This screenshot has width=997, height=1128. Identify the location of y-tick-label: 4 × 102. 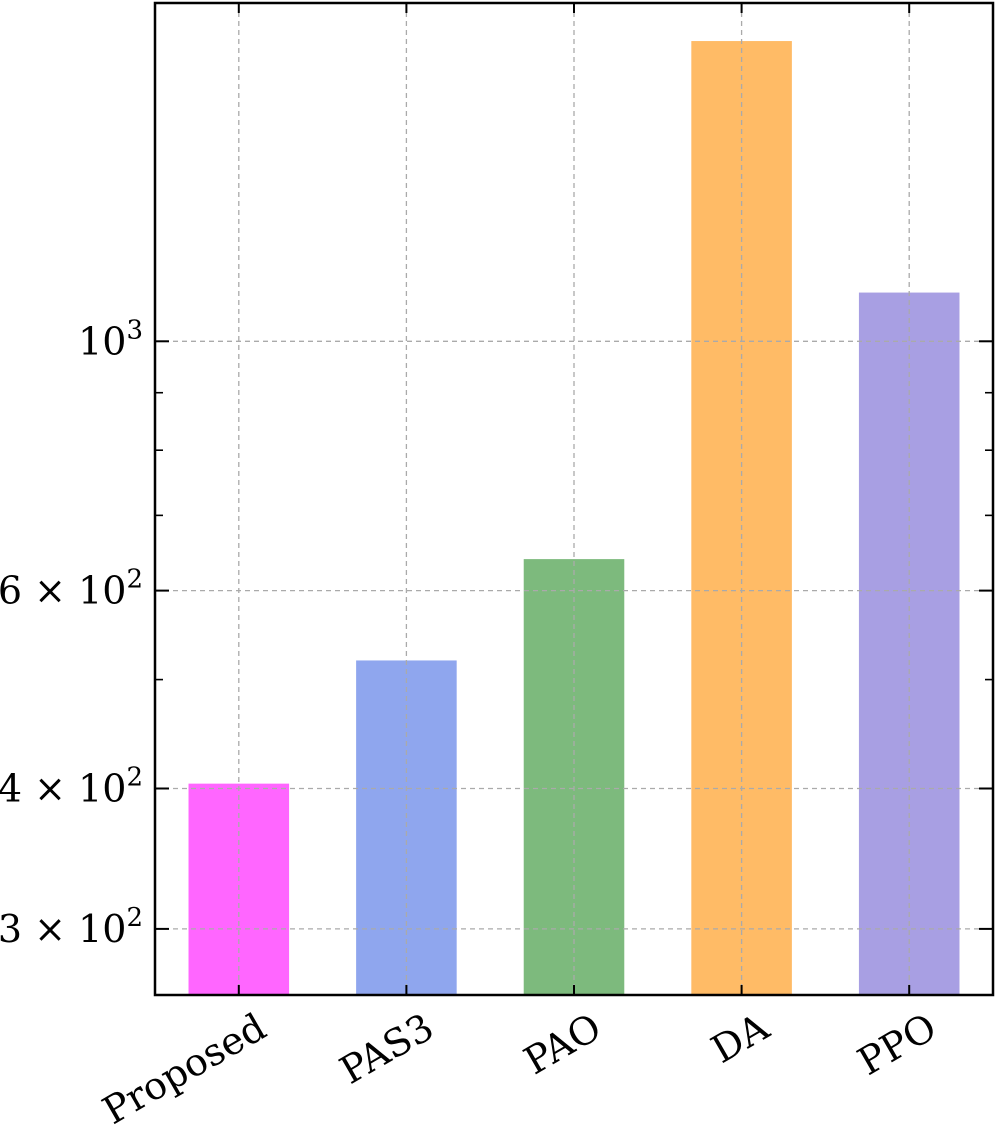
(71, 786).